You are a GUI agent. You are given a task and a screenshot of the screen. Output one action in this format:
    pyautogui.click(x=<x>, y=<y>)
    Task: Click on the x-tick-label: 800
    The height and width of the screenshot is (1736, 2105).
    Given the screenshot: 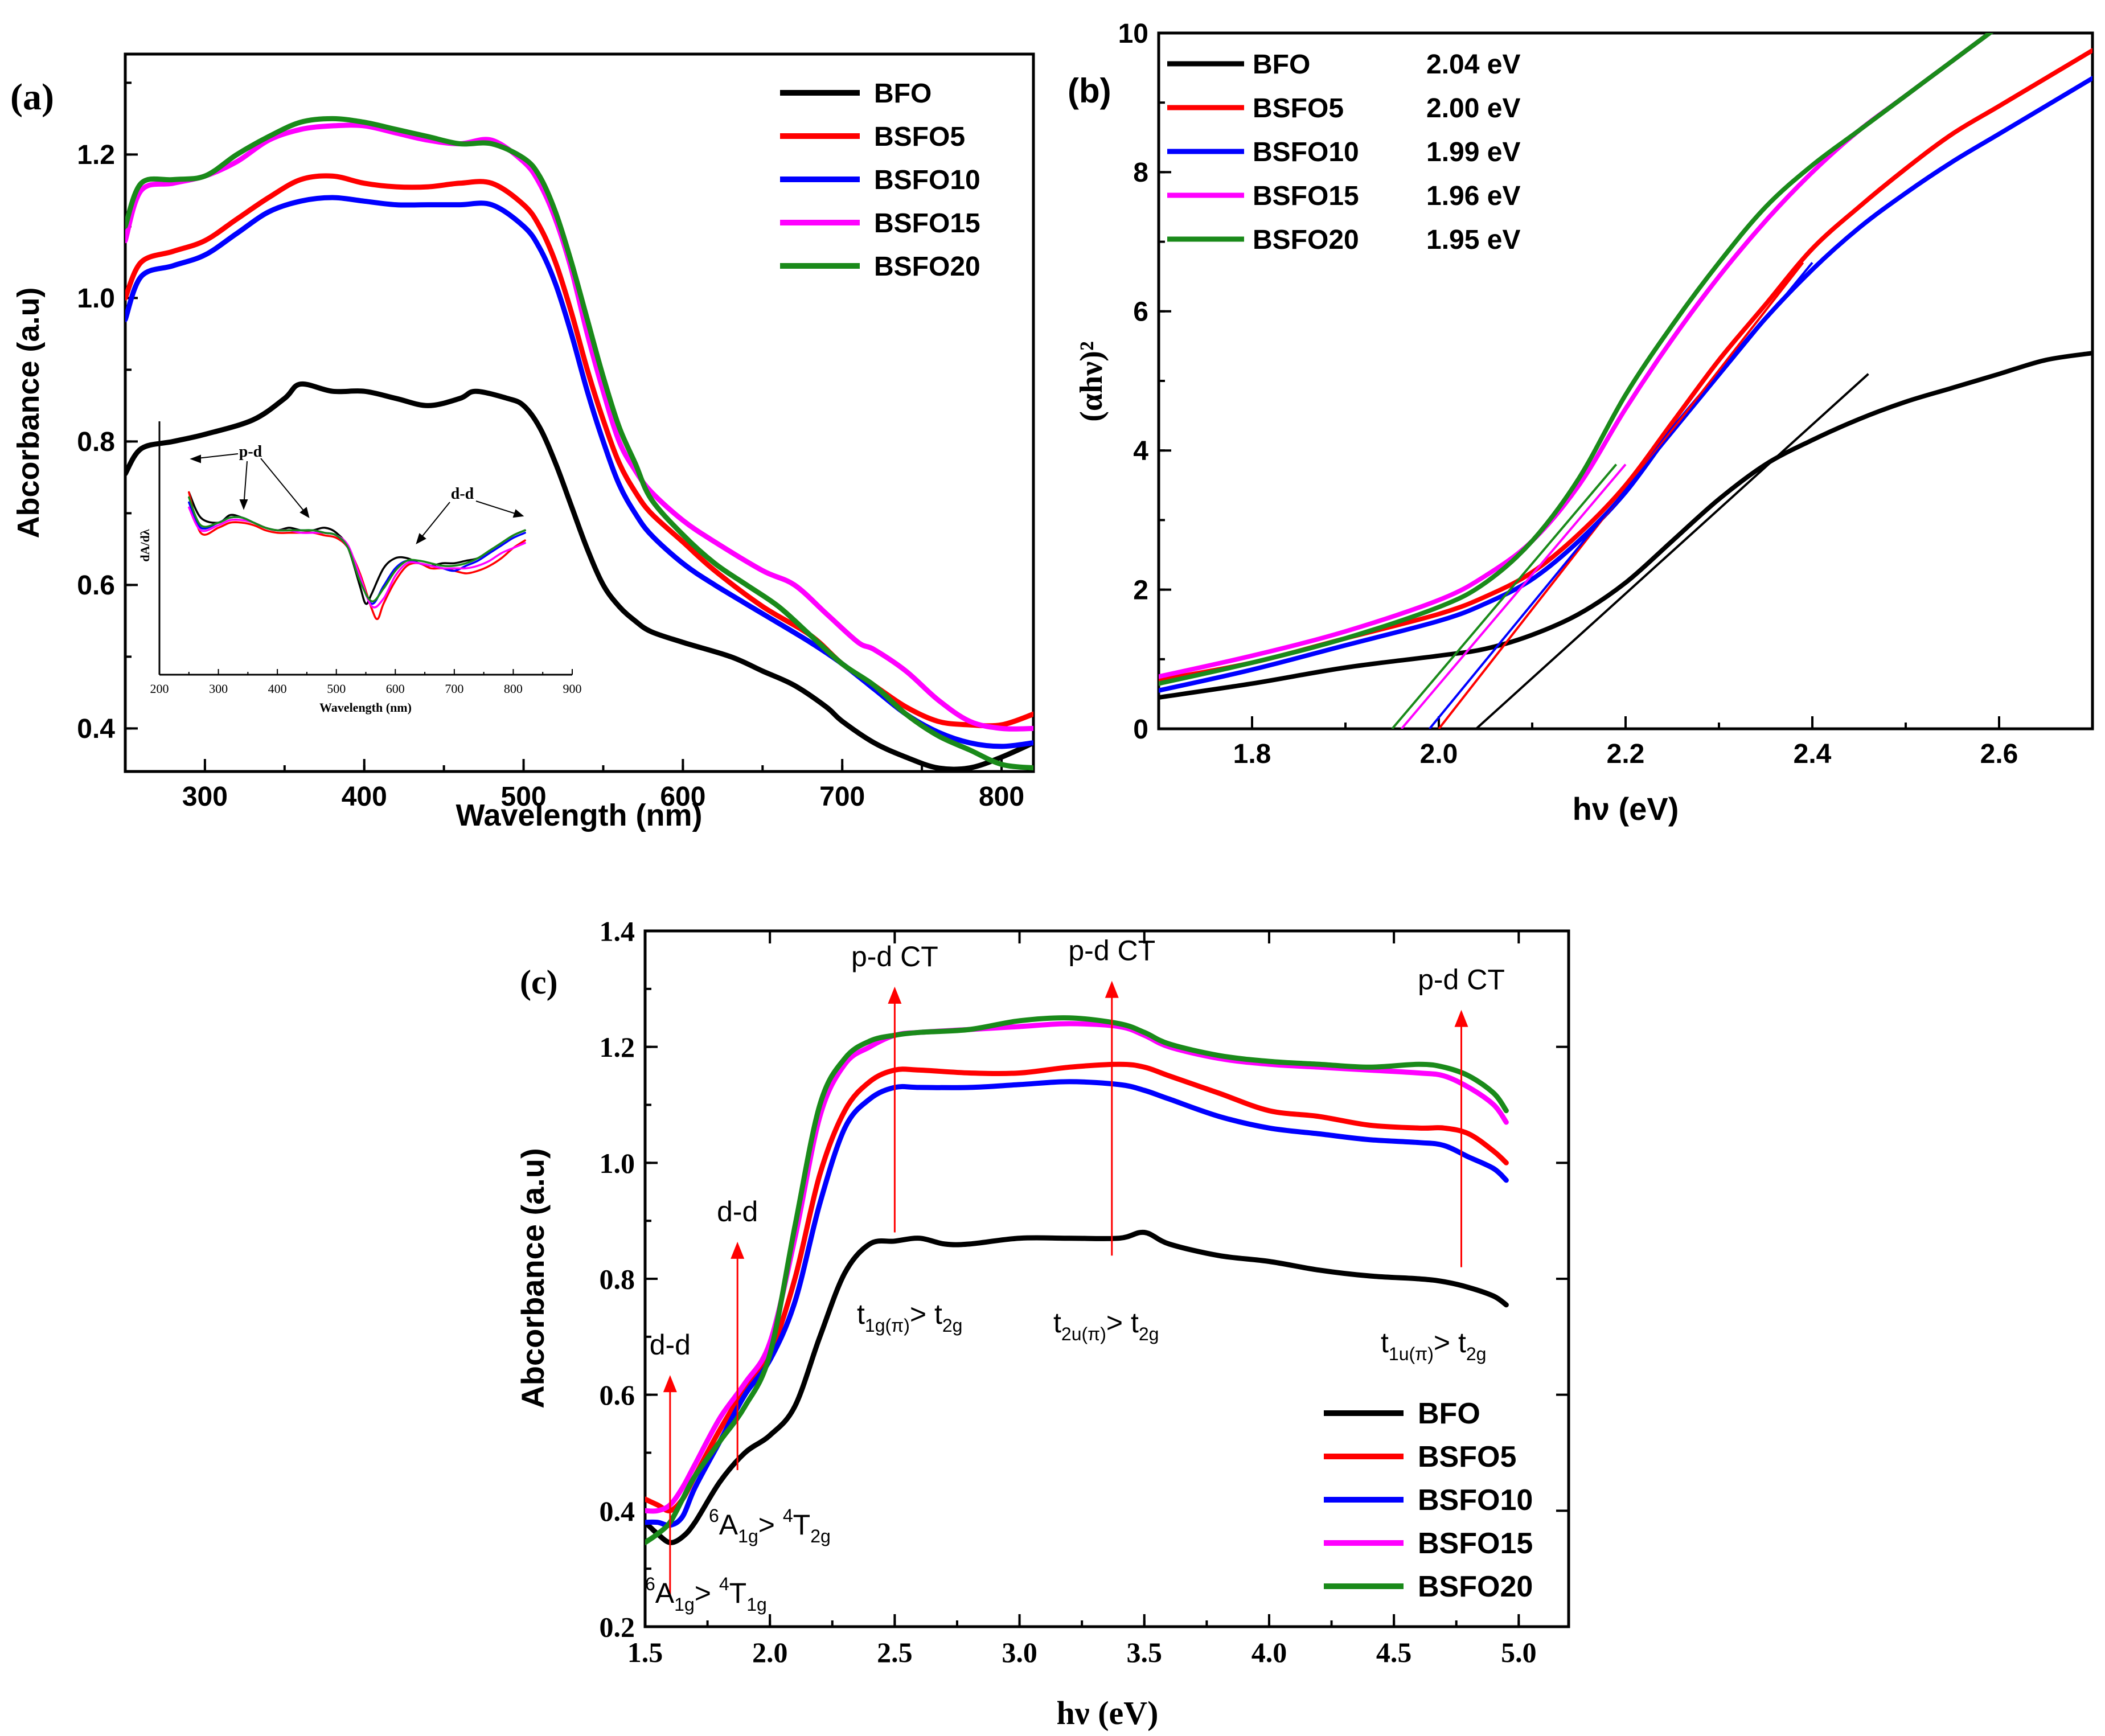 What is the action you would take?
    pyautogui.click(x=1001, y=797)
    